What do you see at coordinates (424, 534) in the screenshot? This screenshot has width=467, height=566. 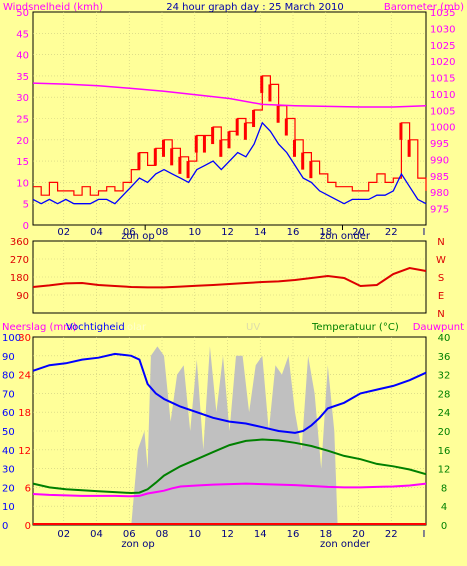 I see `temp-xtick: I` at bounding box center [424, 534].